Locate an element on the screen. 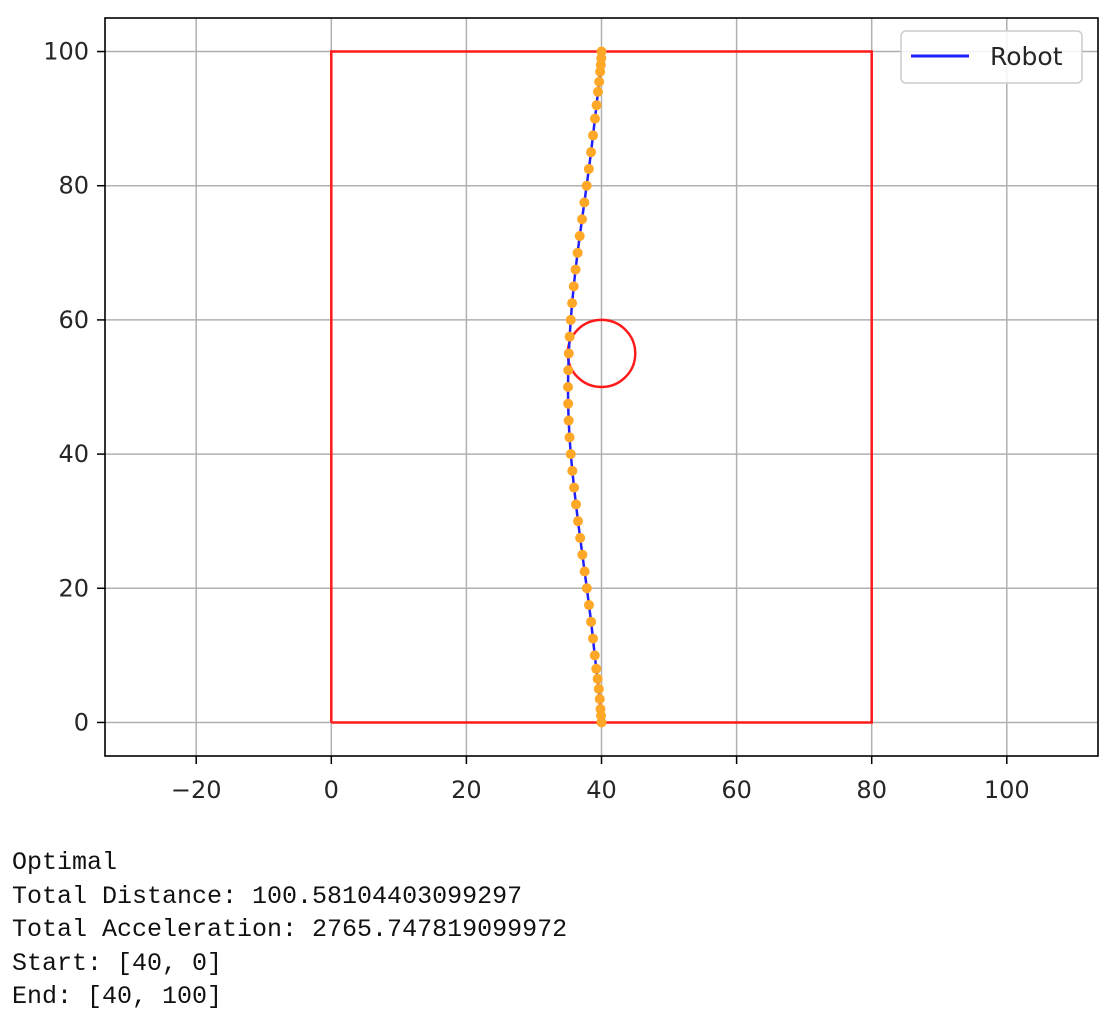 The height and width of the screenshot is (1022, 1116). x-tick-label: 40 is located at coordinates (601, 790).